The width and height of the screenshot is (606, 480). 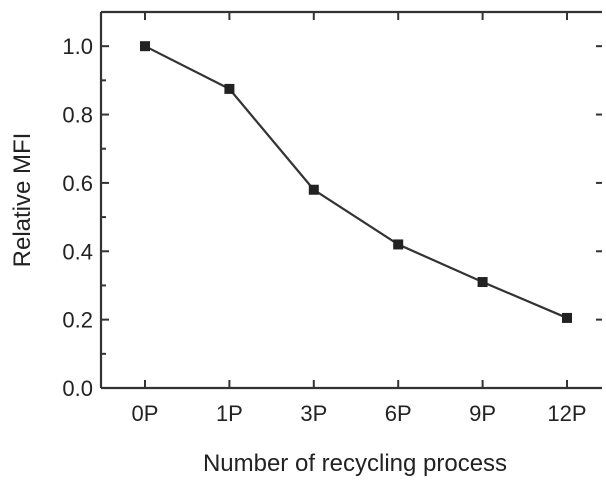 I want to click on y-tick-label: 0.0, so click(x=77, y=388).